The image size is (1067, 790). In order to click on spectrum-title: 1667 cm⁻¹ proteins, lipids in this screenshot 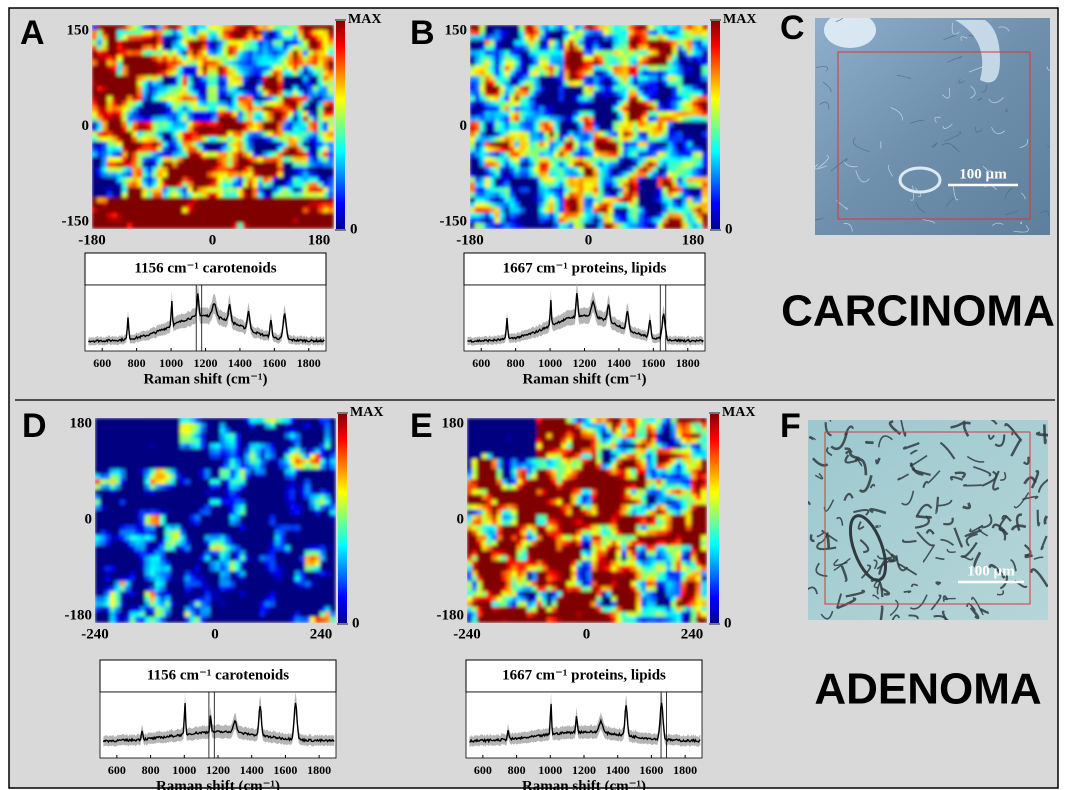, I will do `click(585, 268)`.